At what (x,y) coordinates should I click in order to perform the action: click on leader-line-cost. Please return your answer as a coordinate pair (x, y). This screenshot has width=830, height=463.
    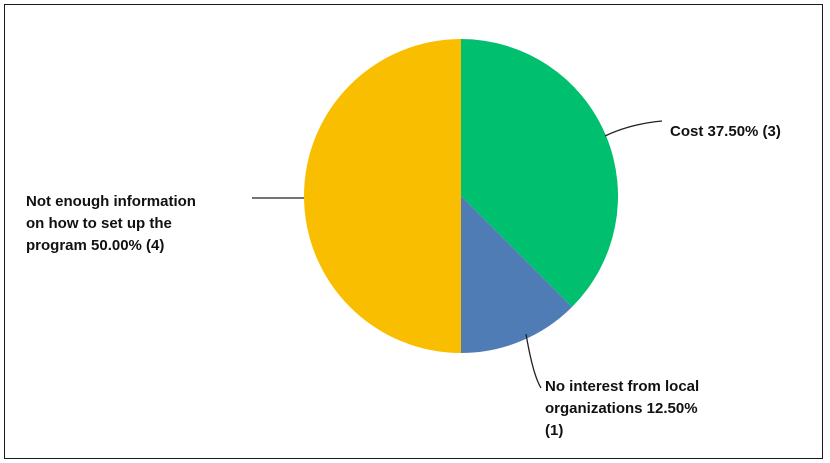
    Looking at the image, I should click on (633, 128).